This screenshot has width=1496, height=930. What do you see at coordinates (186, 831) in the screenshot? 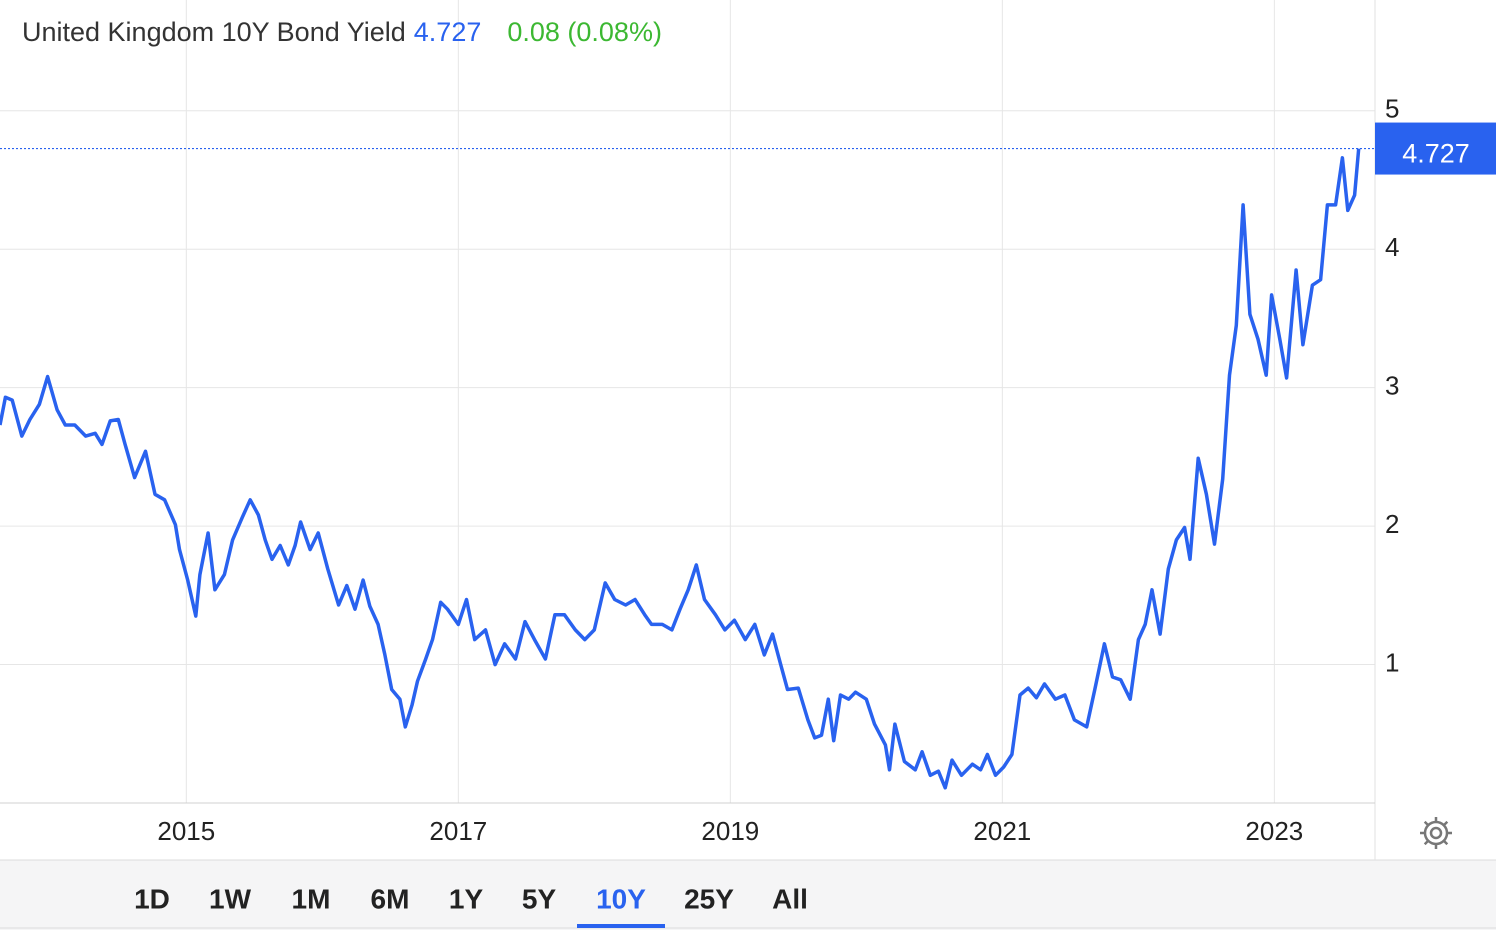
I see `x-tick-label: 2015` at bounding box center [186, 831].